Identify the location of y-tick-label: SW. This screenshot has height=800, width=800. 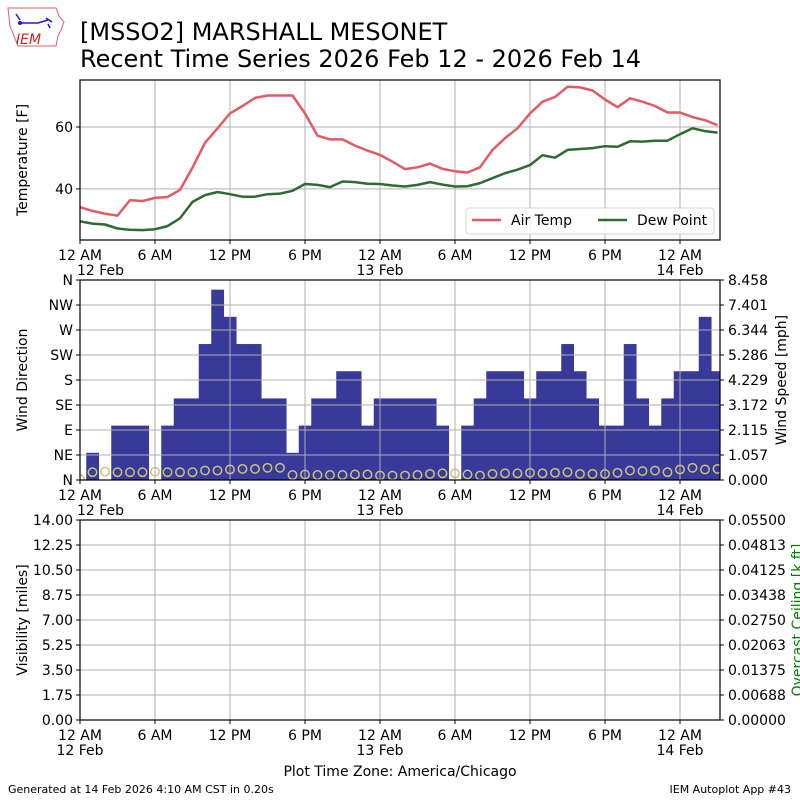
(61, 356).